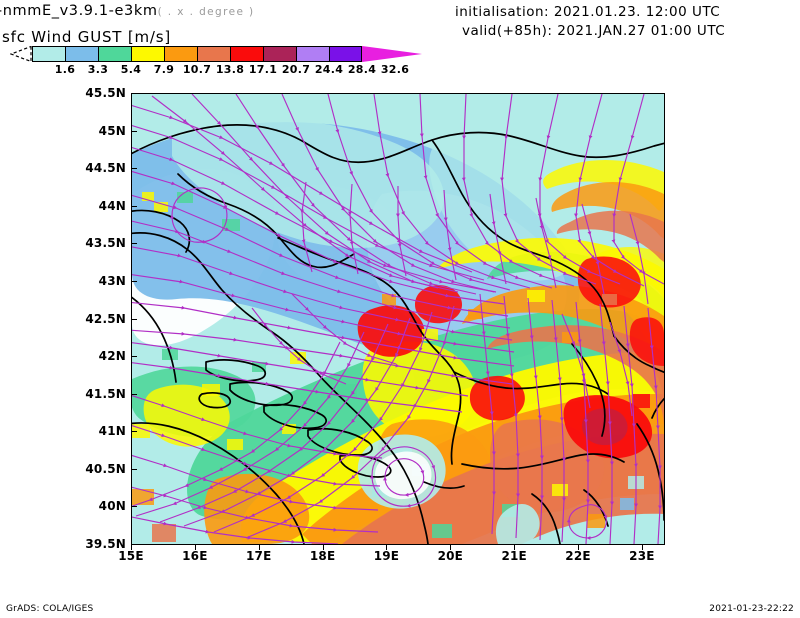  I want to click on colorbar-tick-5.4: 5.4, so click(131, 69).